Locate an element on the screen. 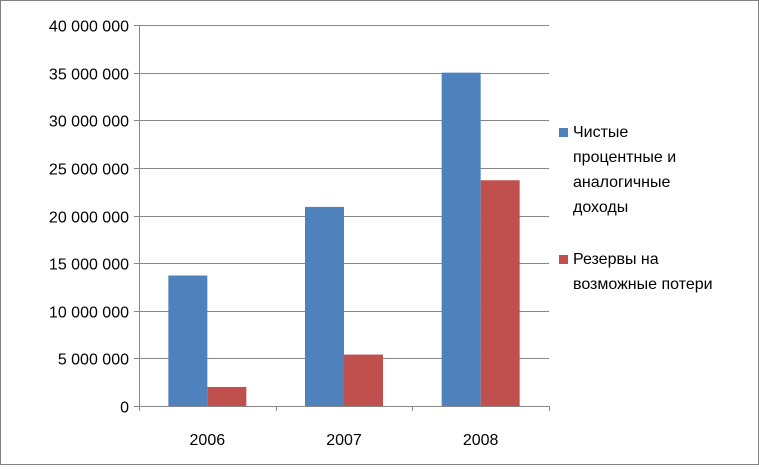 This screenshot has height=469, width=759. x-tick-label: 2006 is located at coordinates (208, 440).